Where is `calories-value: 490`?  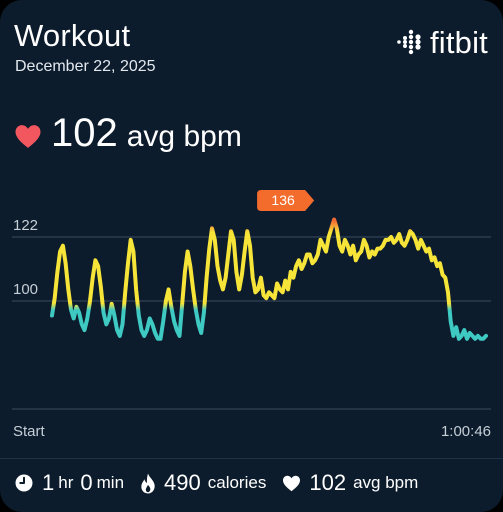 calories-value: 490 is located at coordinates (182, 482).